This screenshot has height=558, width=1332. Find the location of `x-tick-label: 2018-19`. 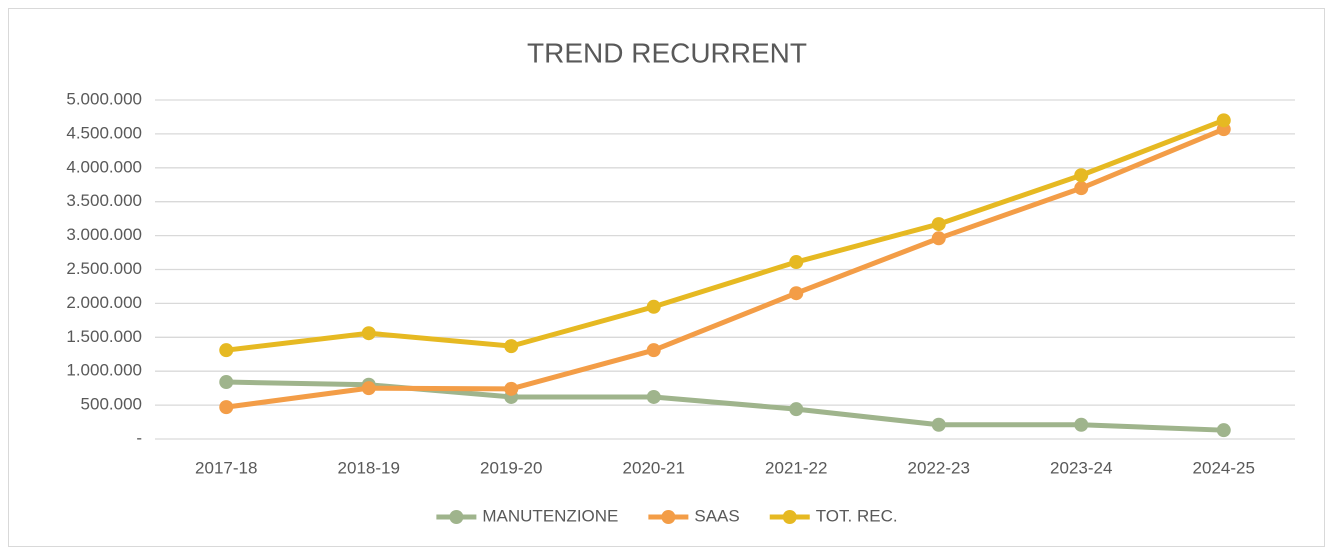

x-tick-label: 2018-19 is located at coordinates (369, 467).